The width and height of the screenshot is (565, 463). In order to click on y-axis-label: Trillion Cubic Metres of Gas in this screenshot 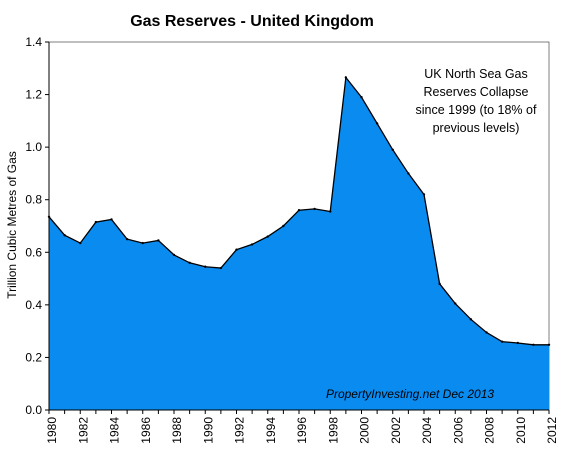, I will do `click(12, 225)`.